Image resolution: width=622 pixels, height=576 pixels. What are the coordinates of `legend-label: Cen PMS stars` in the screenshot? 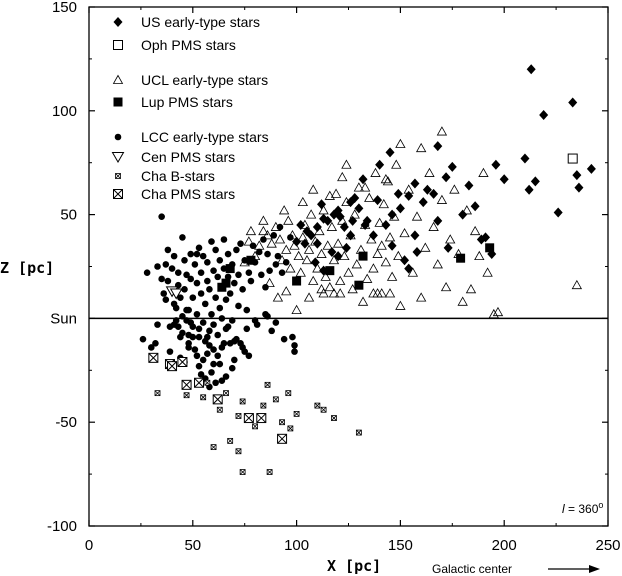 It's located at (188, 157).